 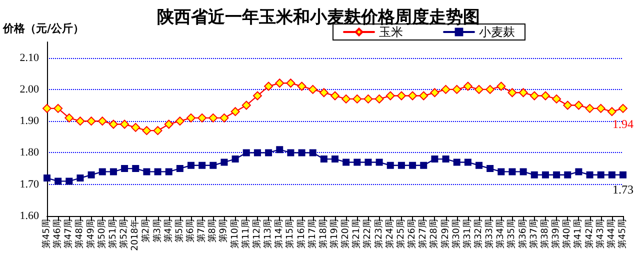 What do you see at coordinates (445, 233) in the screenshot?
I see `x-tick-label: 第29周` at bounding box center [445, 233].